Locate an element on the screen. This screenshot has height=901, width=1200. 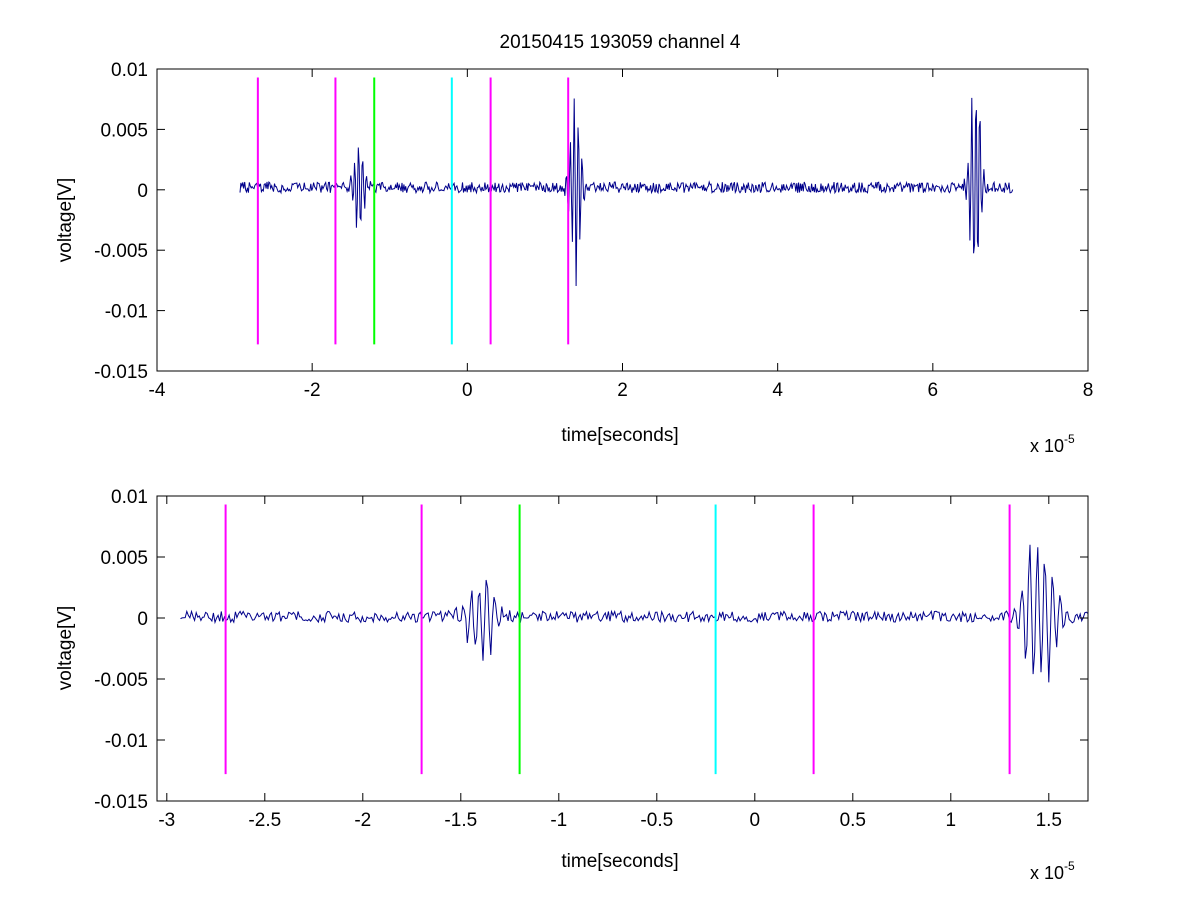
top-plot-xtick-label: 8 is located at coordinates (1088, 390).